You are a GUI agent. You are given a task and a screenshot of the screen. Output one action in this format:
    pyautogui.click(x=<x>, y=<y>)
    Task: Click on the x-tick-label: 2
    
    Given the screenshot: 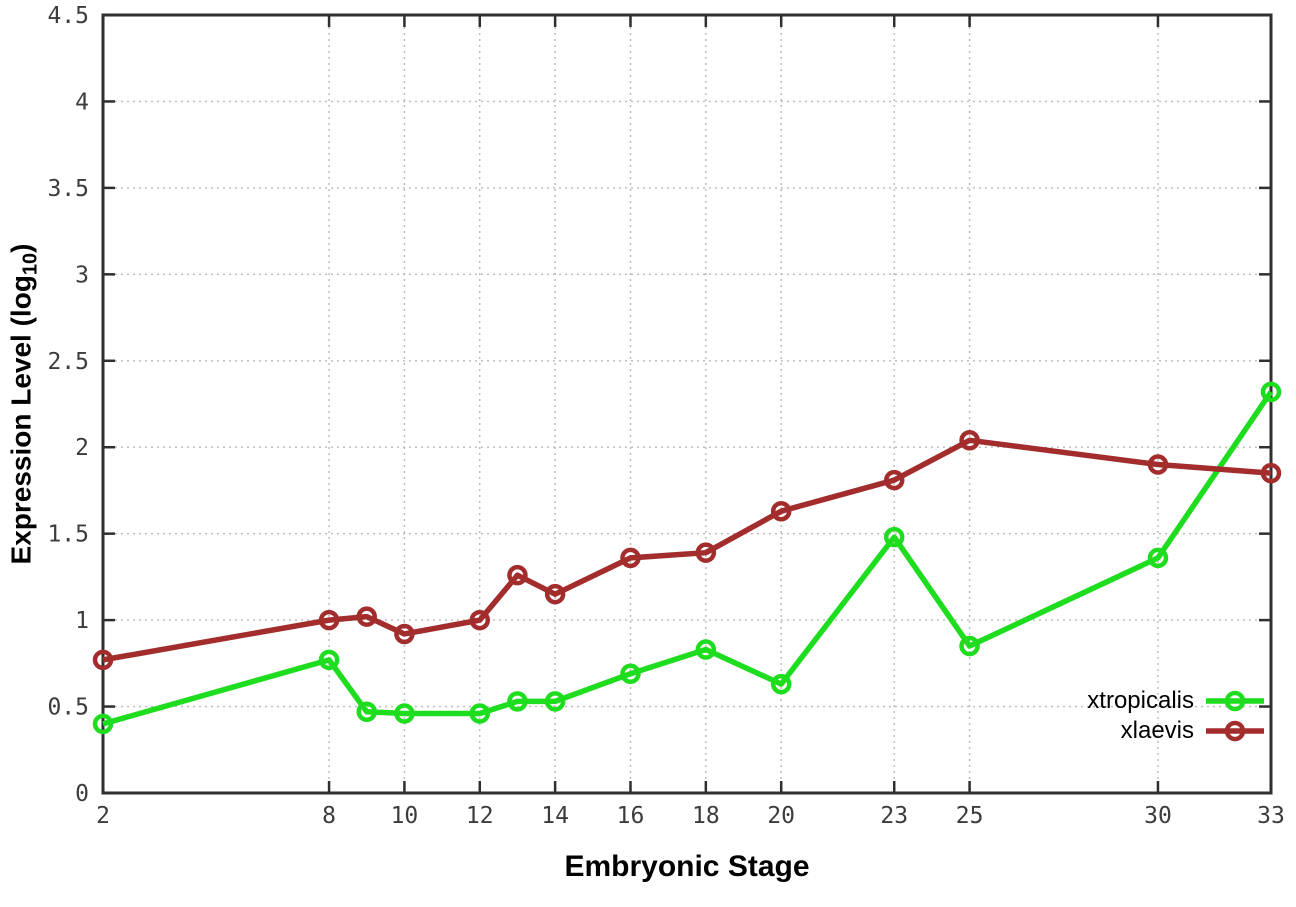 What is the action you would take?
    pyautogui.click(x=103, y=816)
    